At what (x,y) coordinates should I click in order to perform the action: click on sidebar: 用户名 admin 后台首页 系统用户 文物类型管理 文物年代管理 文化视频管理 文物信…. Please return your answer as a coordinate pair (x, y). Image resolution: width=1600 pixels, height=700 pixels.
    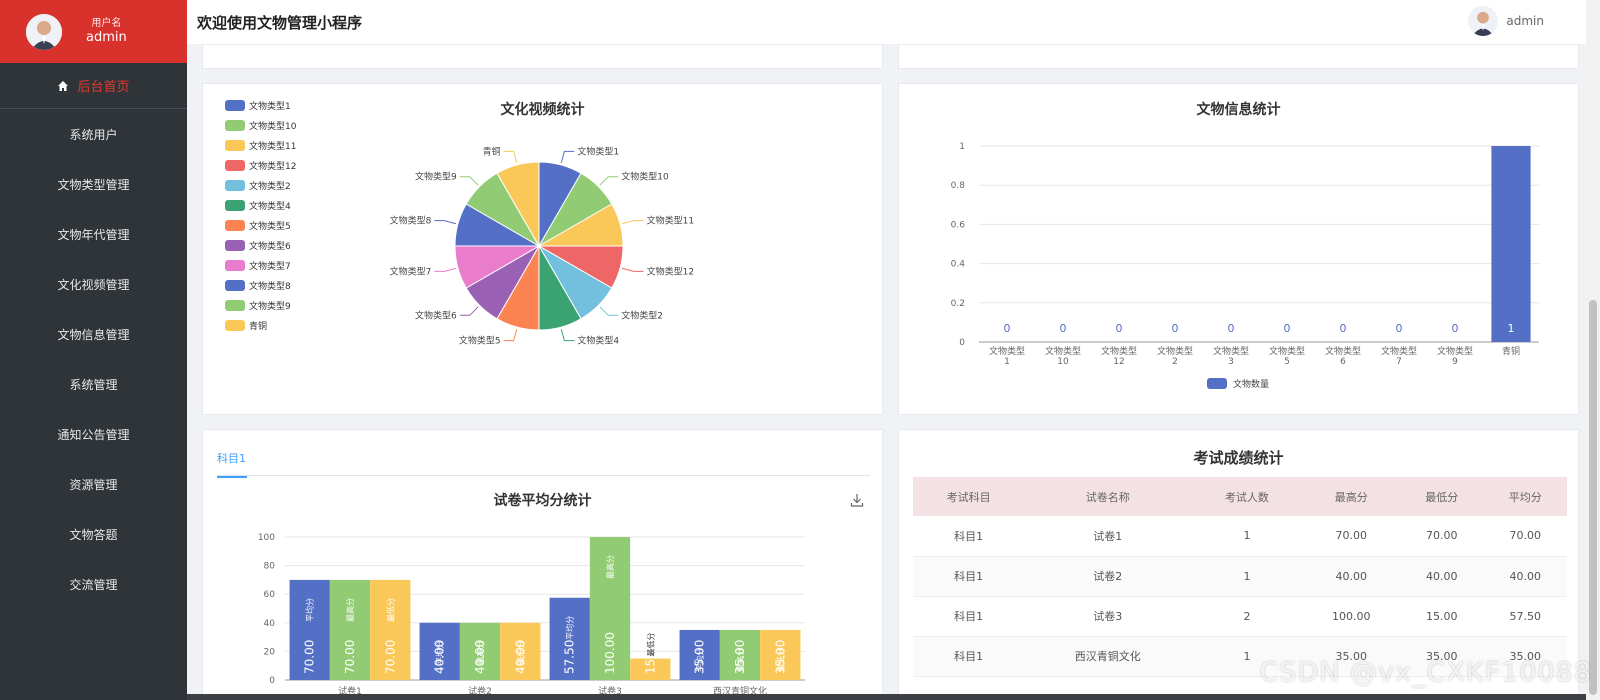
    Looking at the image, I should click on (93, 350).